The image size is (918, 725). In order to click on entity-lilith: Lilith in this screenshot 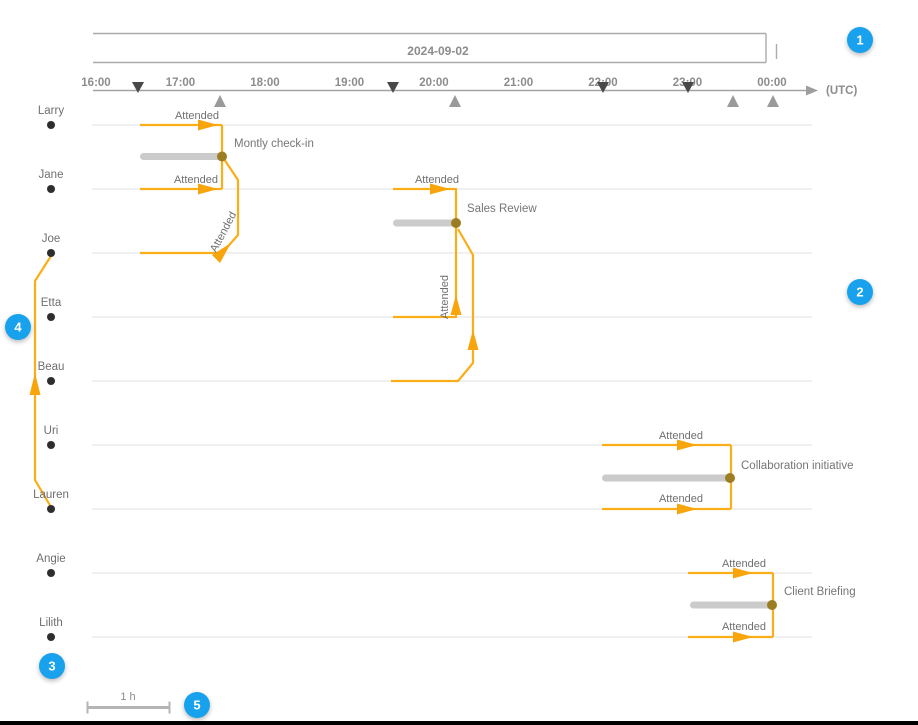, I will do `click(51, 629)`.